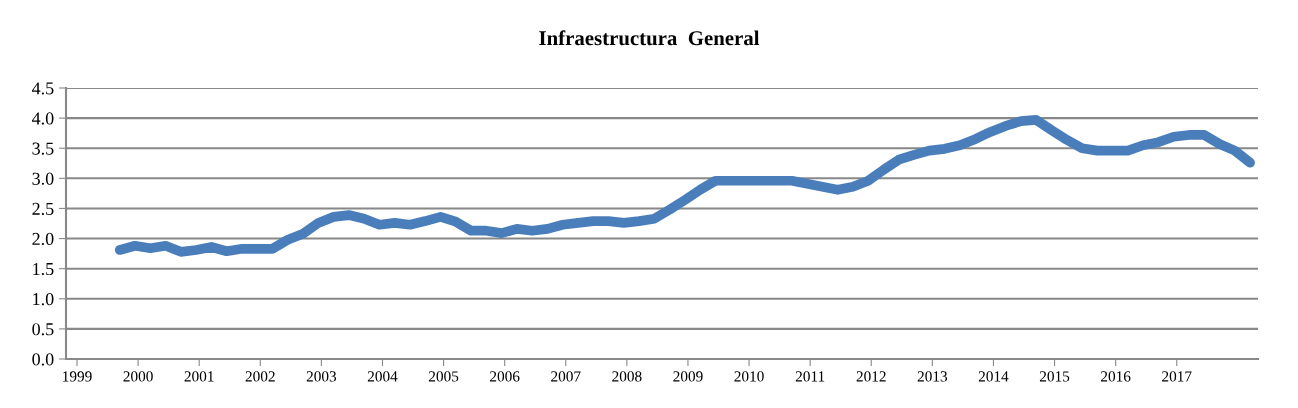 The height and width of the screenshot is (408, 1298). Describe the element at coordinates (43, 178) in the screenshot. I see `y-tick-label: 3.0` at that location.